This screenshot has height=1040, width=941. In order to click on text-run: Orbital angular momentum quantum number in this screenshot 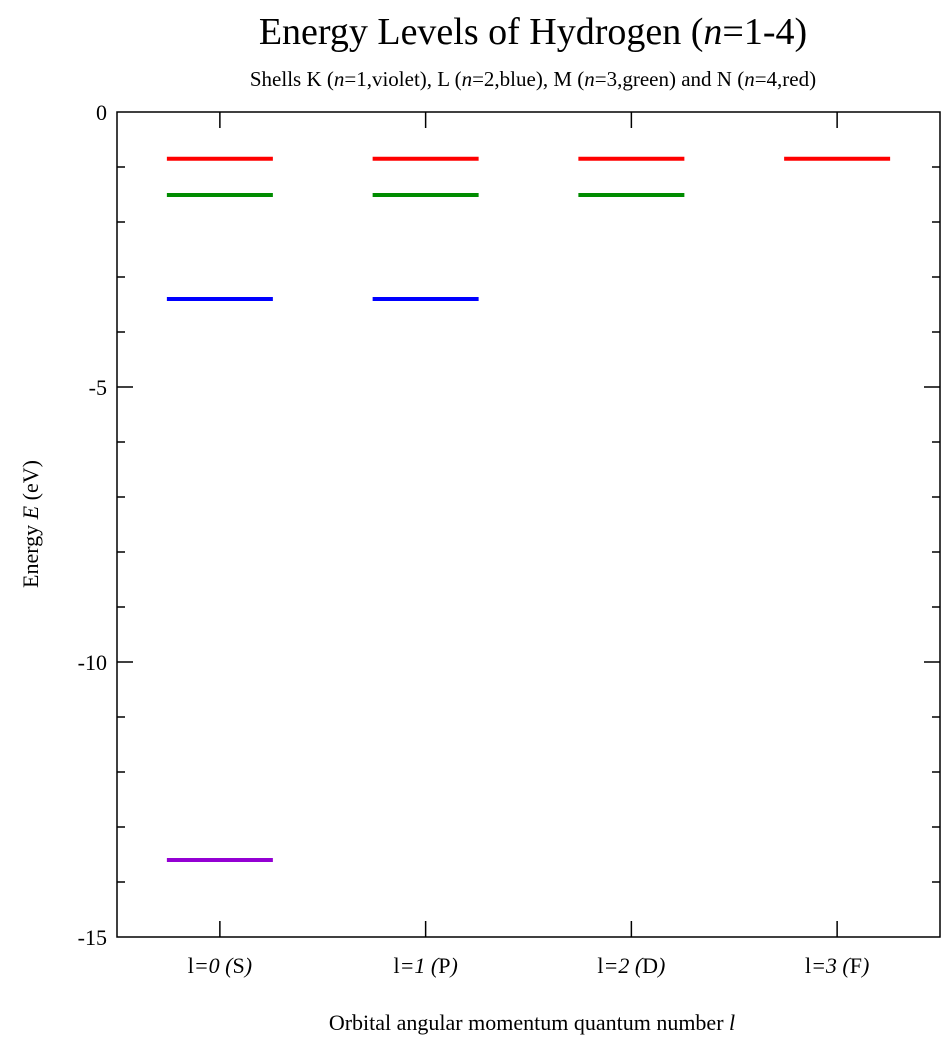, I will do `click(529, 1022)`.